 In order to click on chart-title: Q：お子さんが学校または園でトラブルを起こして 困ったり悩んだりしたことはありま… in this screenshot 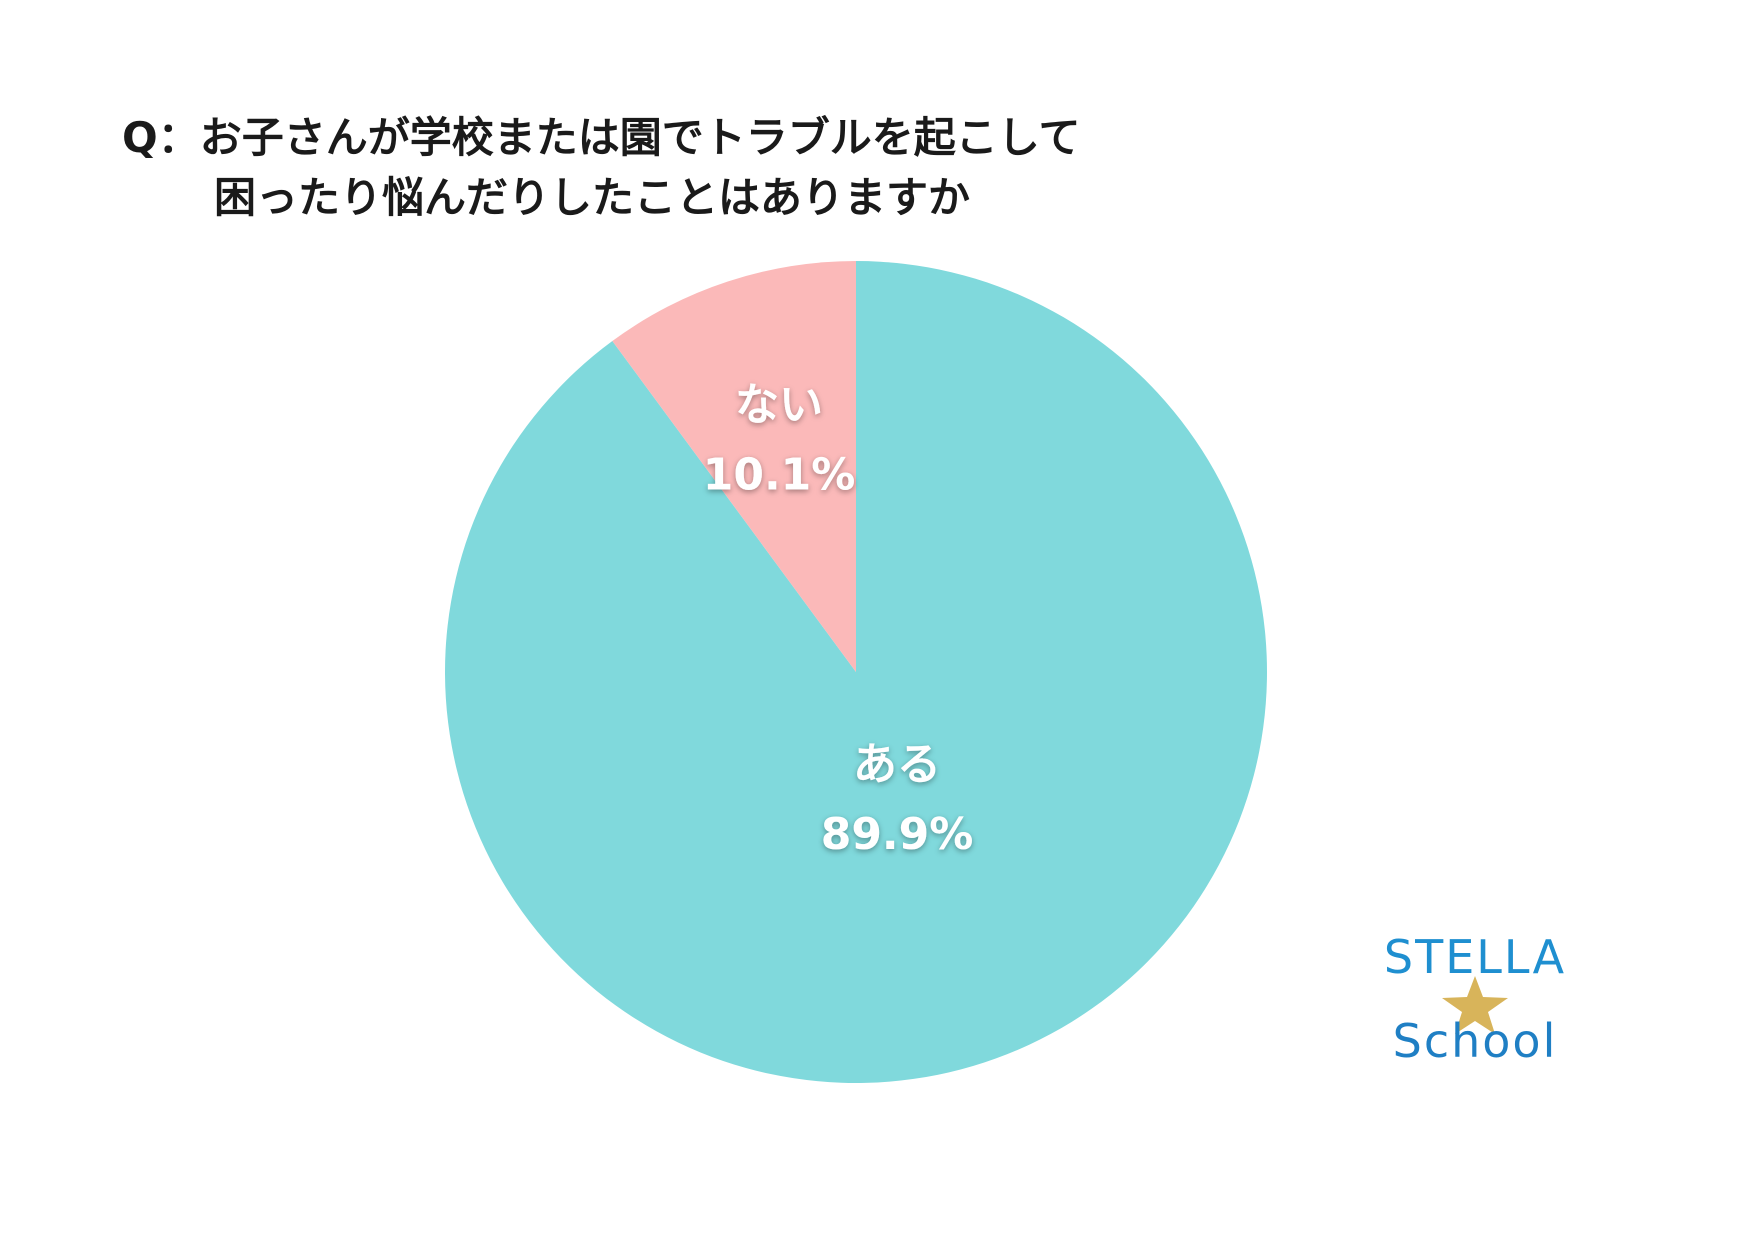, I will do `click(601, 168)`.